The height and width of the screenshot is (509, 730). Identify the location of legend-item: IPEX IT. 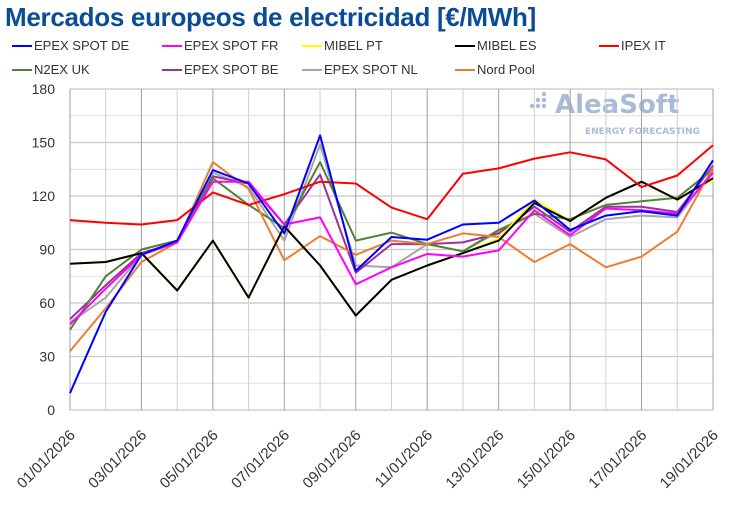
(632, 45).